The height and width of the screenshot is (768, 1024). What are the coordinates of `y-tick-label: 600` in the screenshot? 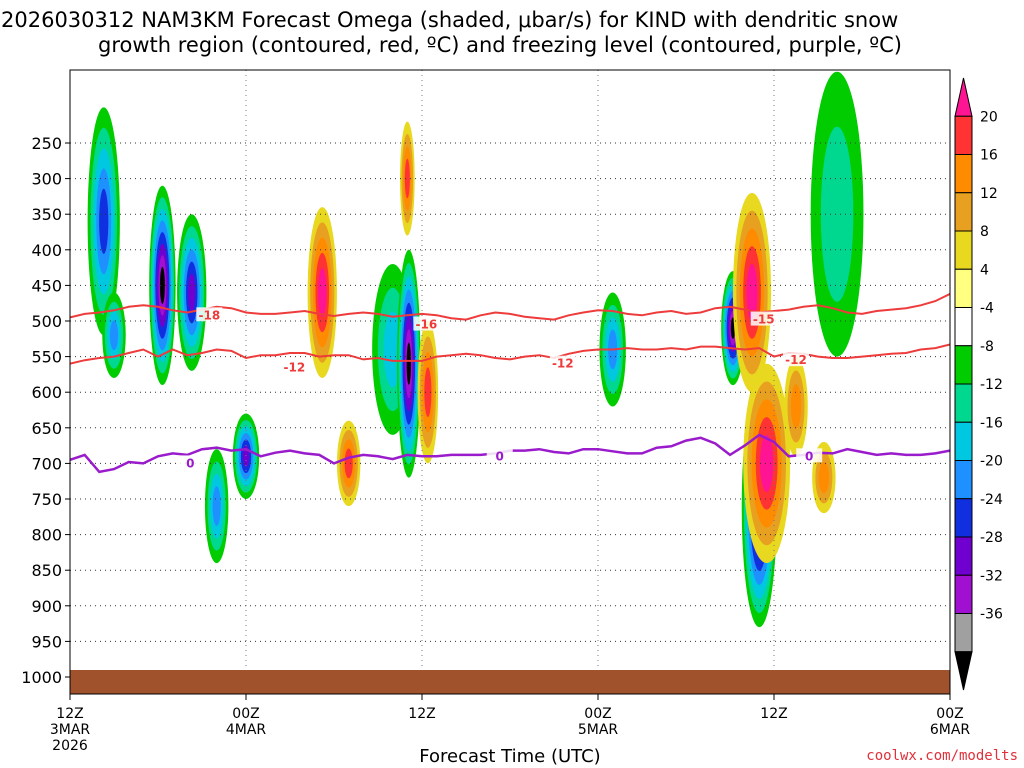 It's located at (46, 392).